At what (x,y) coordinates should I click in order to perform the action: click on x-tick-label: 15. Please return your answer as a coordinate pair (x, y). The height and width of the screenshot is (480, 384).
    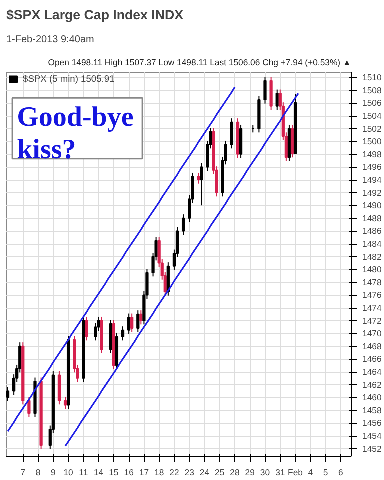
    Looking at the image, I should click on (114, 473).